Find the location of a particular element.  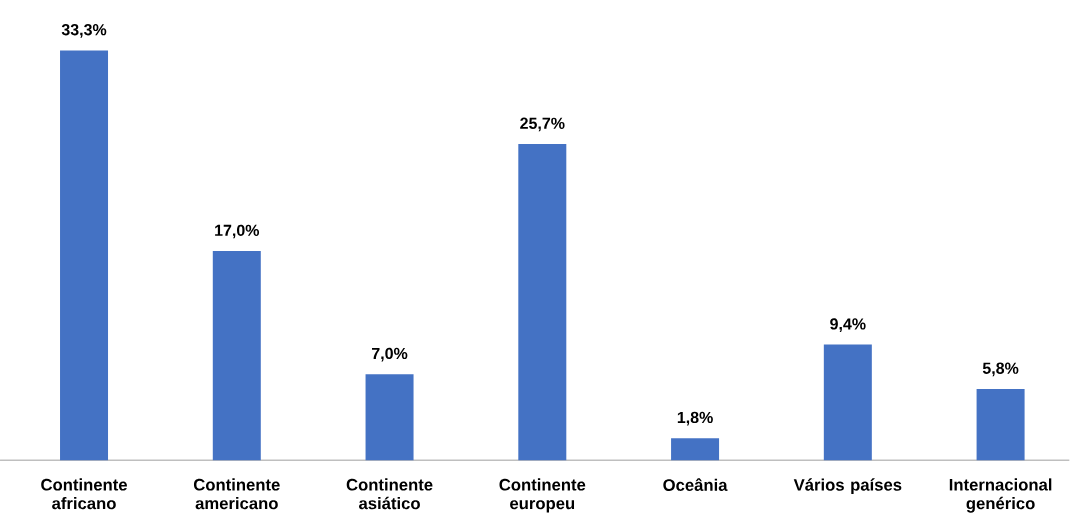

x-tick-label: Continente asiático is located at coordinates (389, 494).